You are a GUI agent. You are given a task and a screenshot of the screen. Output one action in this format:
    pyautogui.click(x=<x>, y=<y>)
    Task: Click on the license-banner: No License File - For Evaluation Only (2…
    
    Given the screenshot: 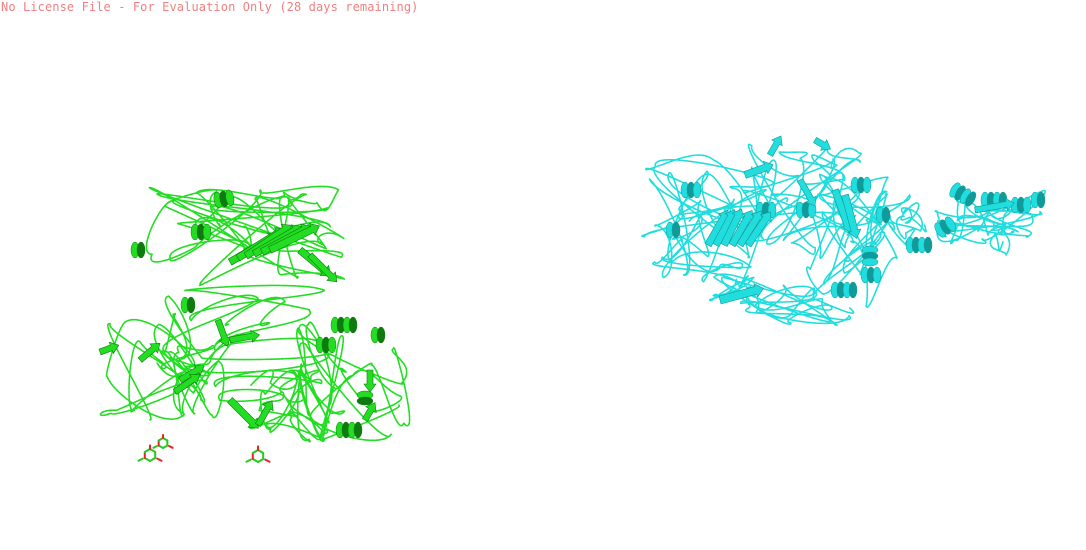 What is the action you would take?
    pyautogui.click(x=210, y=7)
    